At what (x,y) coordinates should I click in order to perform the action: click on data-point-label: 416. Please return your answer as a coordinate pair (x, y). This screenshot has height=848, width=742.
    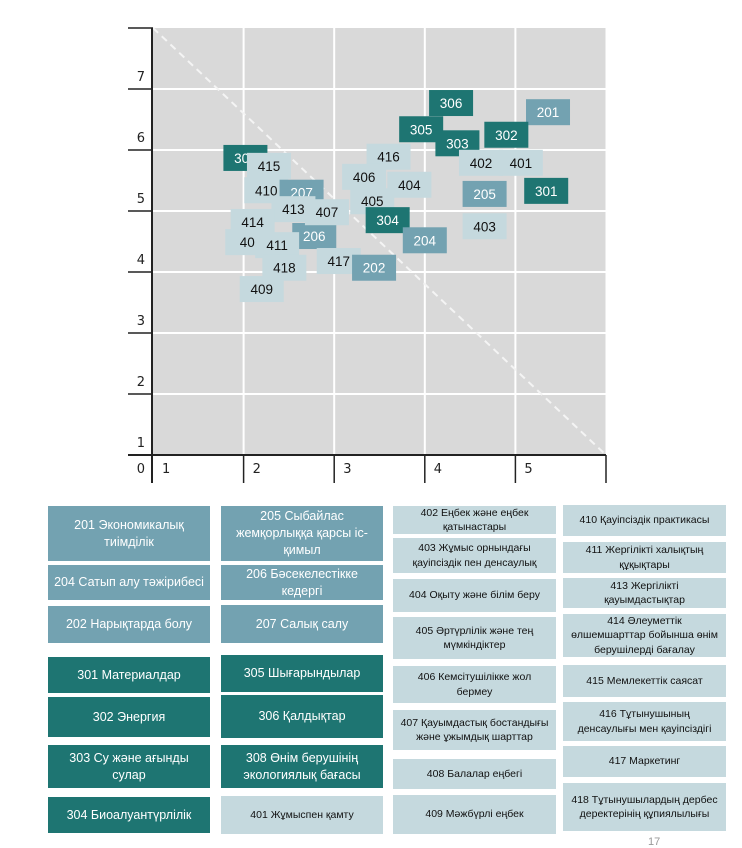
    Looking at the image, I should click on (388, 157).